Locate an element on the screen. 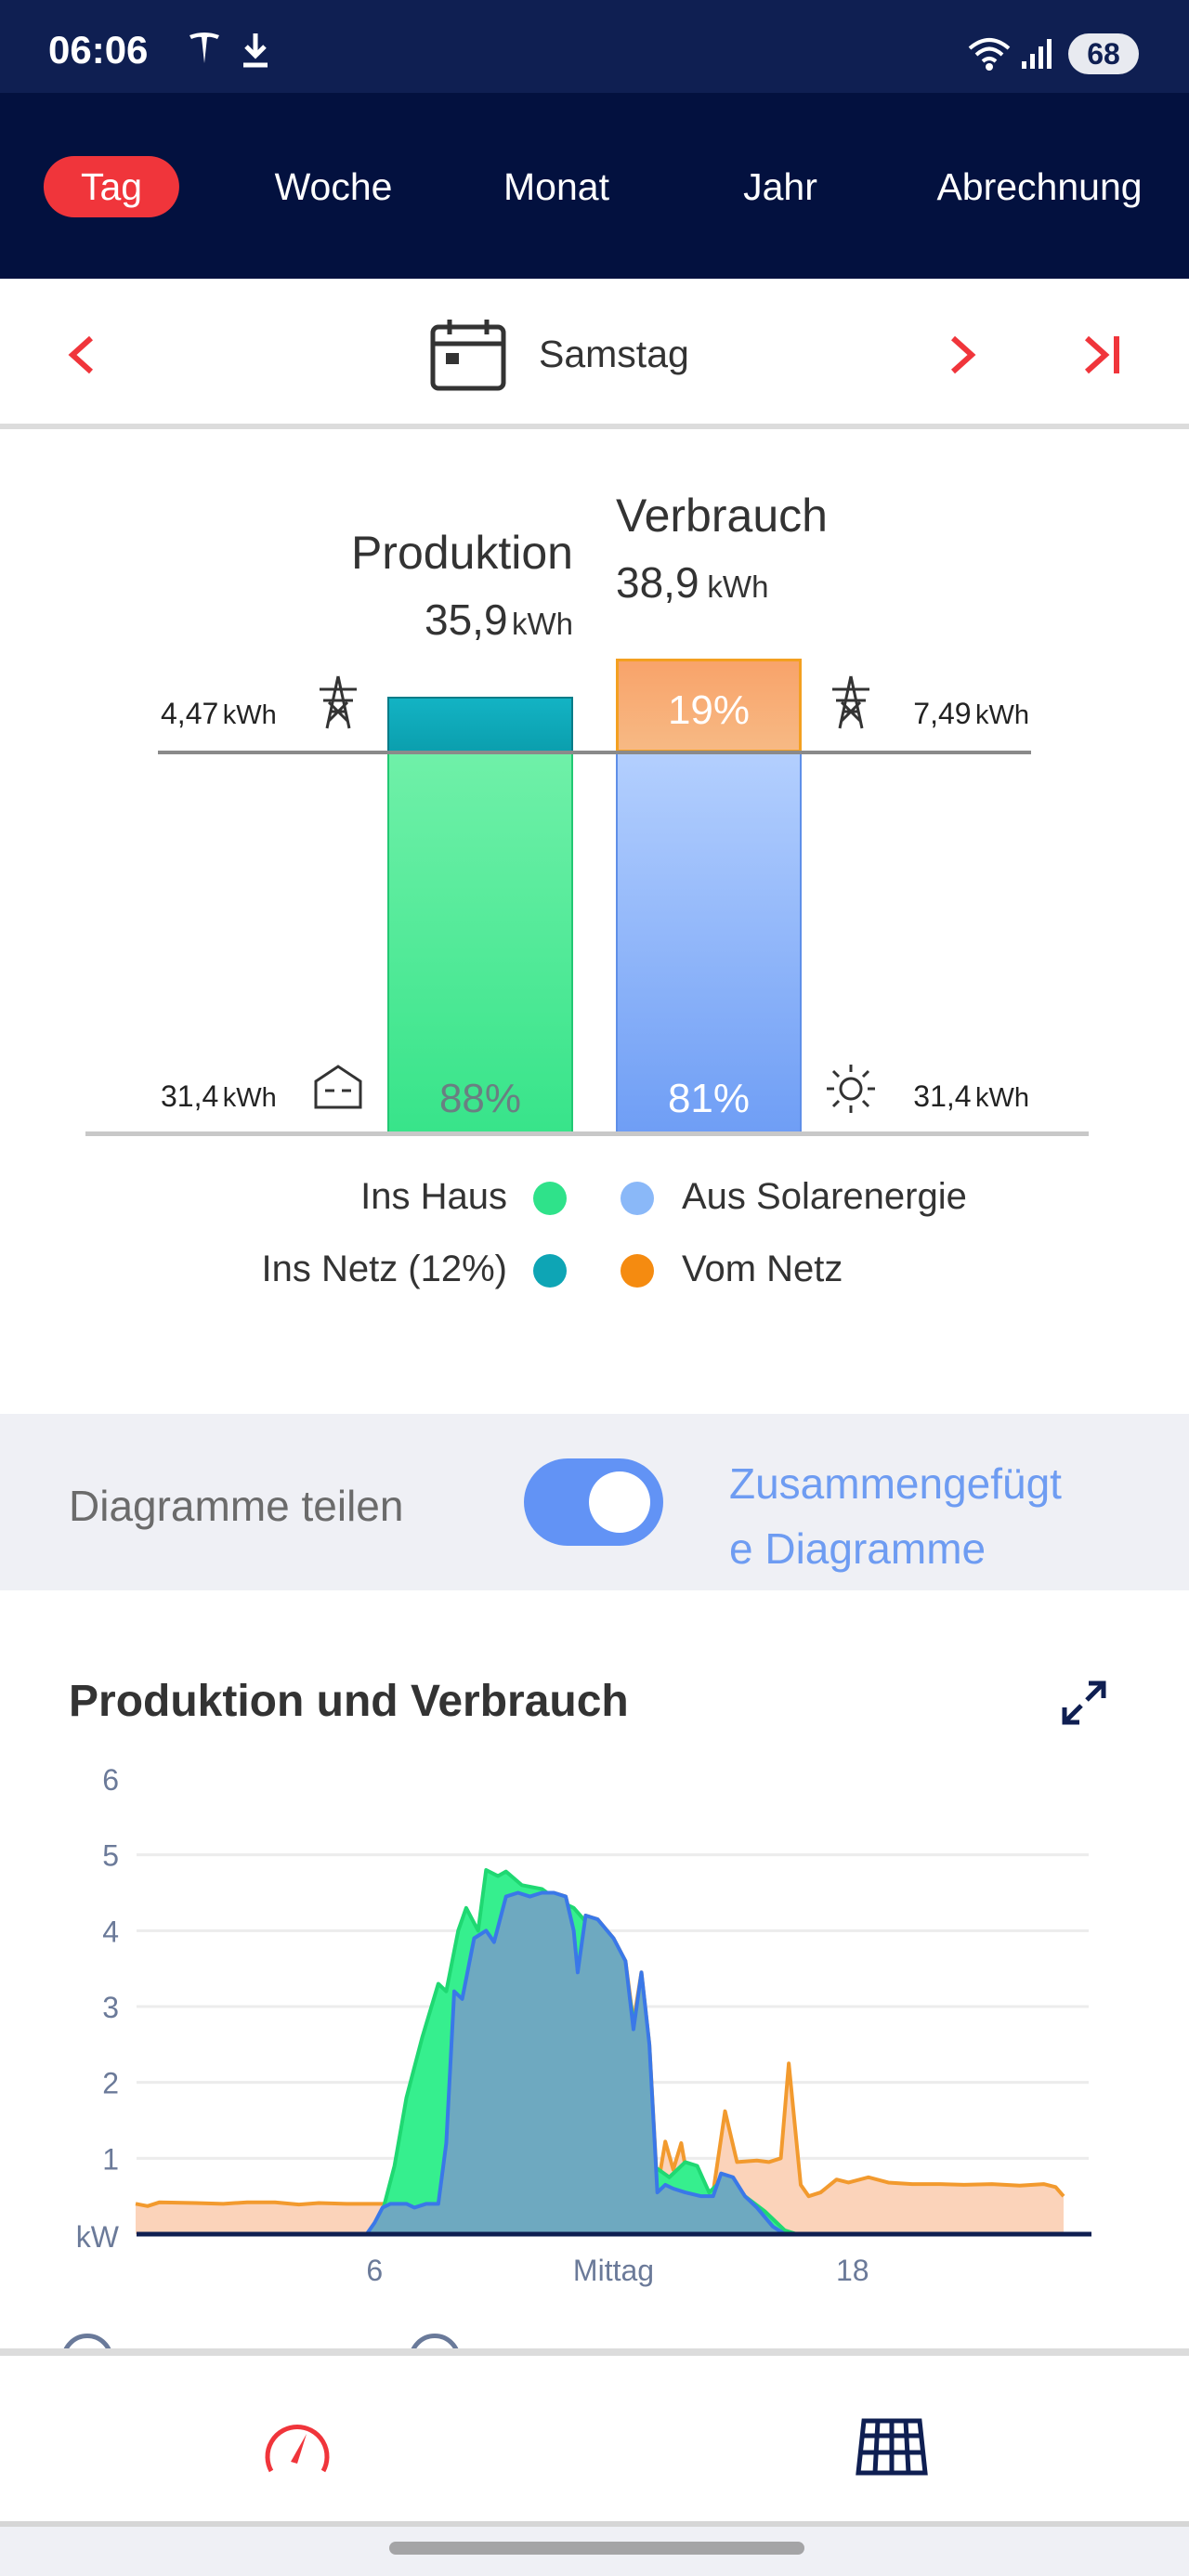 The image size is (1189, 2576). to-grid-label: 4,47 kWh is located at coordinates (219, 714).